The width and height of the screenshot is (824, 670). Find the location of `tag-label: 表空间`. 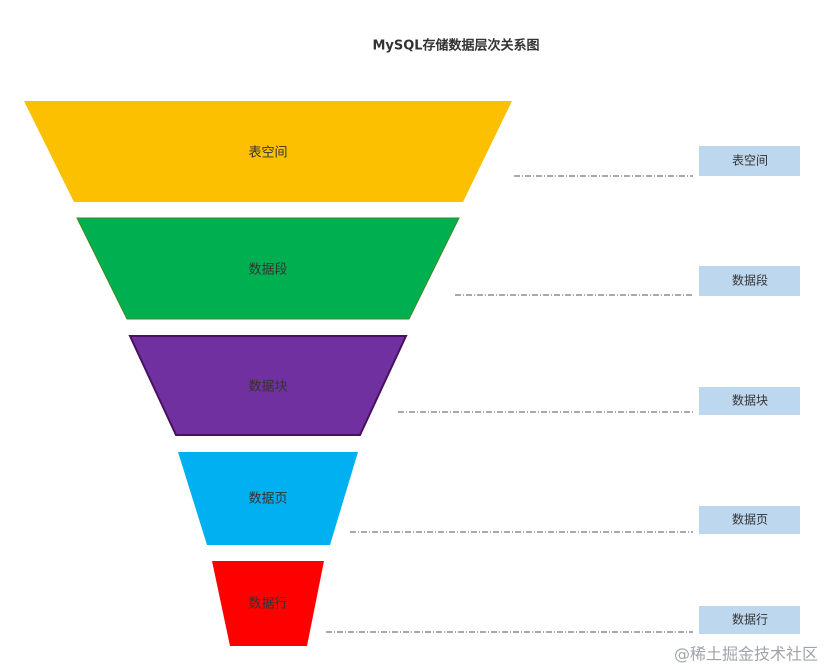

tag-label: 表空间 is located at coordinates (750, 161).